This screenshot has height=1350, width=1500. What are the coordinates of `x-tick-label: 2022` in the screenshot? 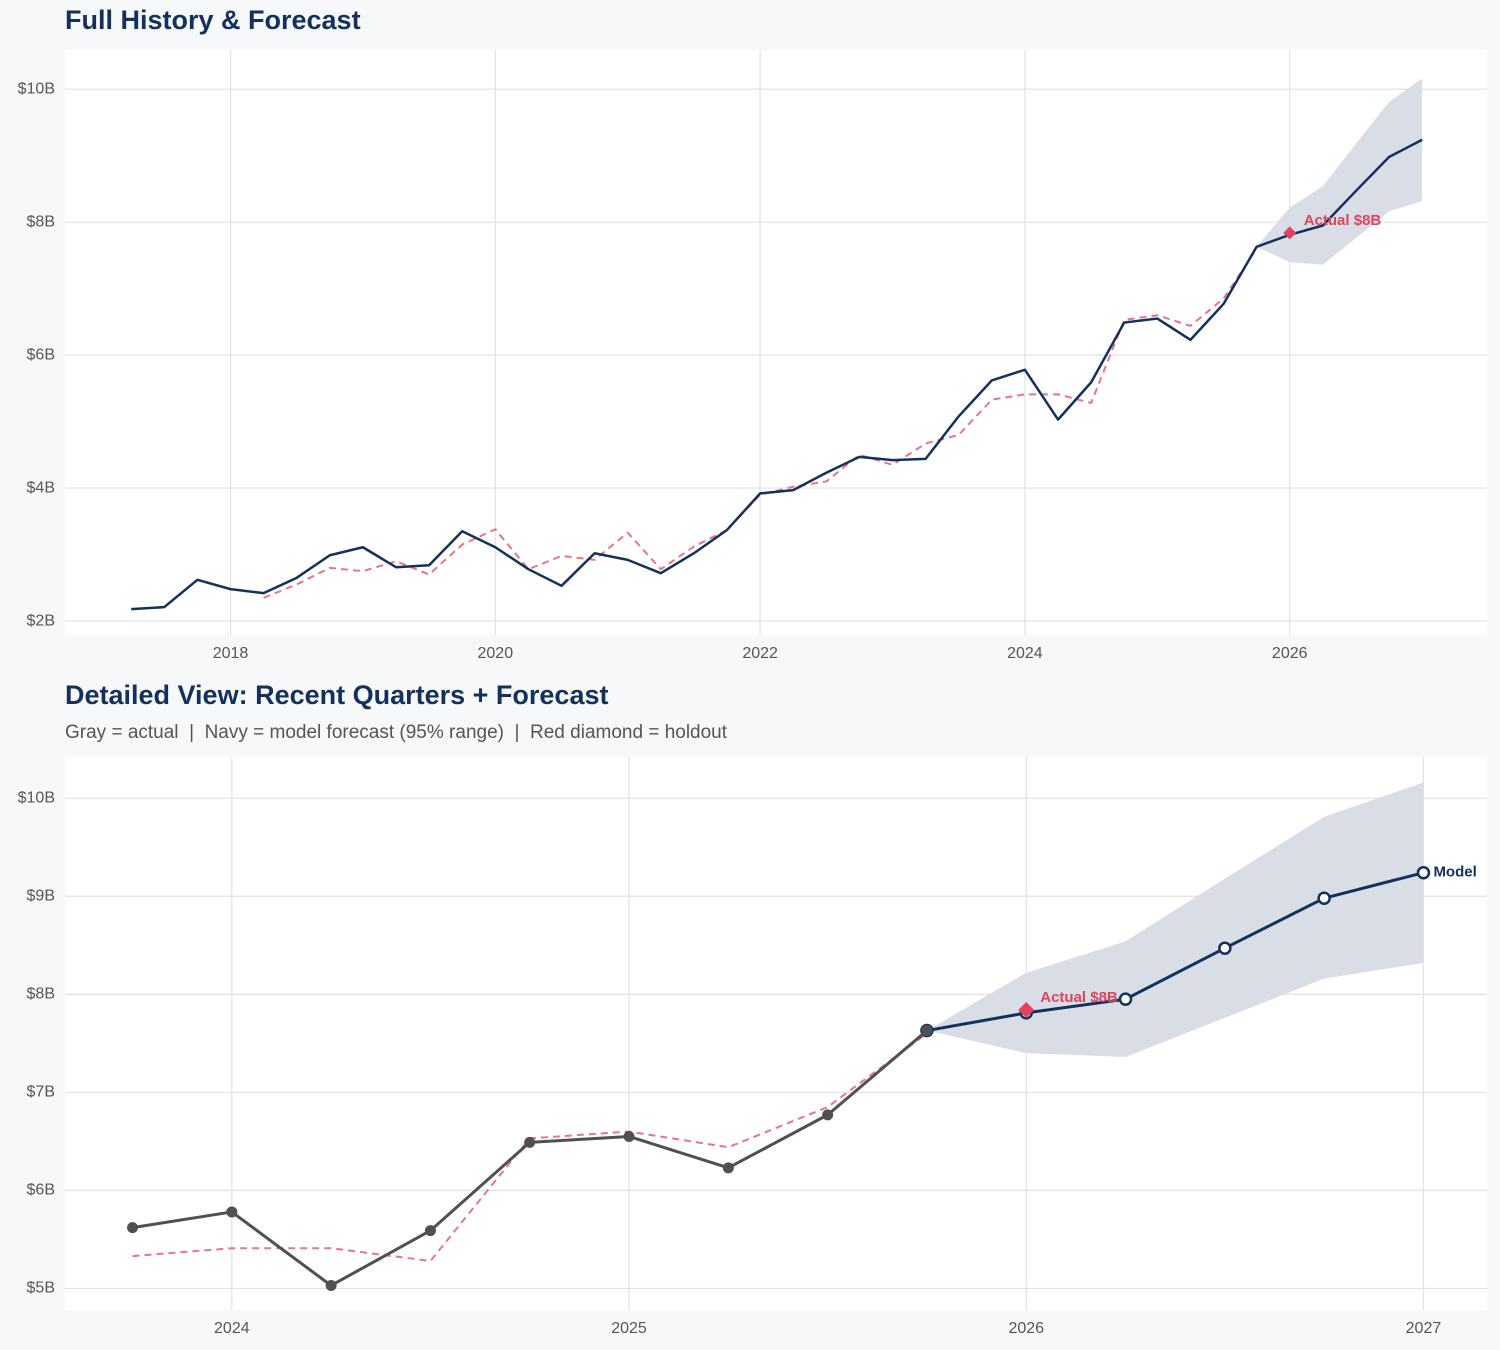 It's located at (760, 653).